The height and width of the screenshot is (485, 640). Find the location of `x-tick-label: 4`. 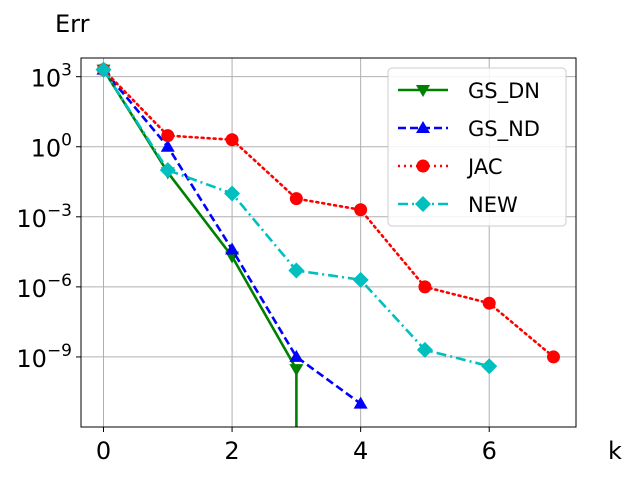

x-tick-label: 4 is located at coordinates (360, 451).